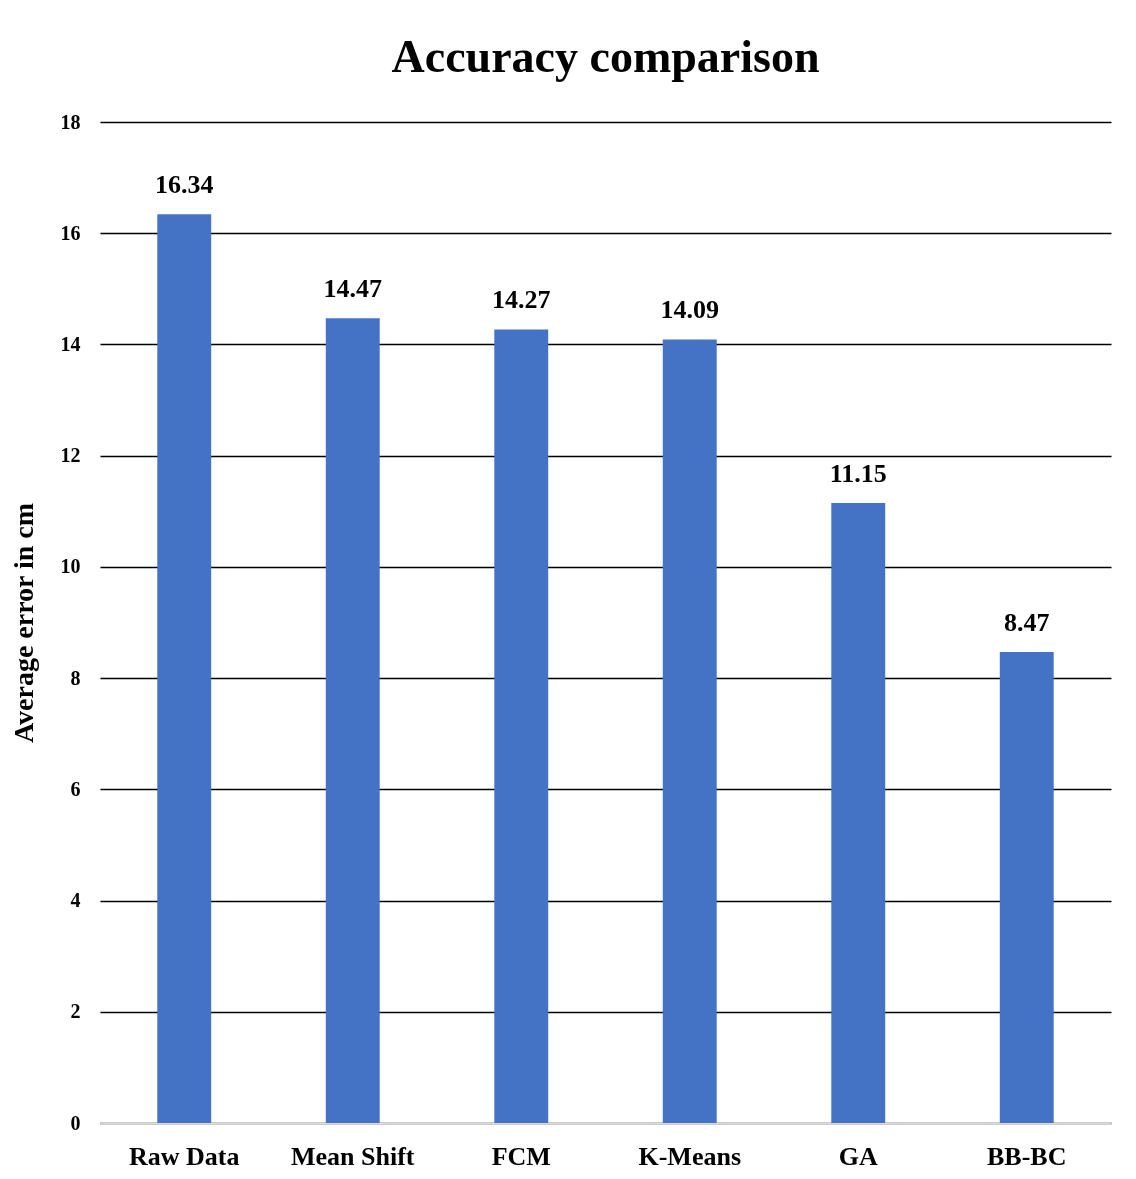 The width and height of the screenshot is (1136, 1179). I want to click on data-label: 11.15, so click(858, 473).